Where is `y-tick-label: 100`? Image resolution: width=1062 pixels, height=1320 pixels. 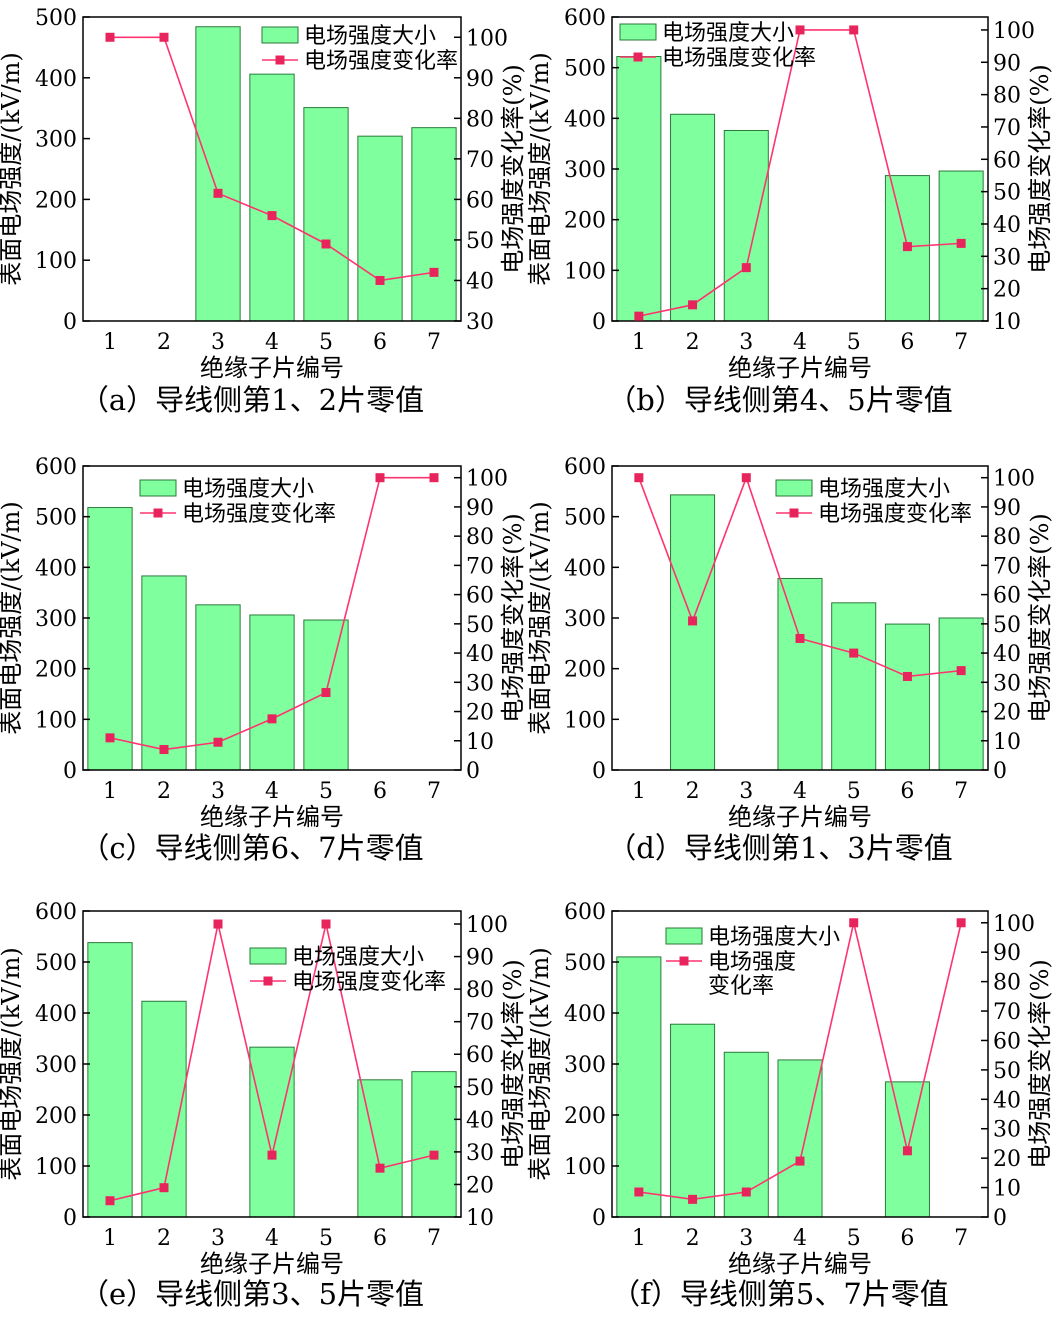 y-tick-label: 100 is located at coordinates (56, 720).